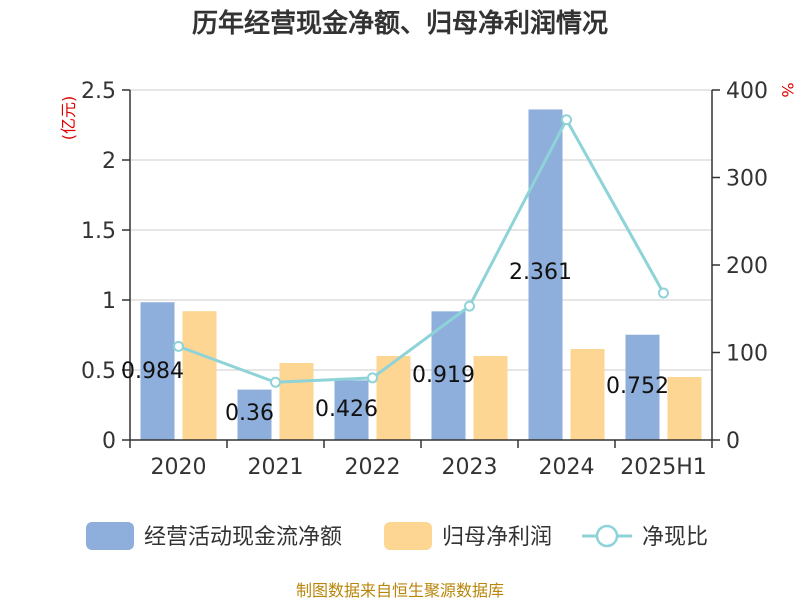 The height and width of the screenshot is (600, 800). What do you see at coordinates (152, 371) in the screenshot?
I see `cash-flow-data-label: 0.984` at bounding box center [152, 371].